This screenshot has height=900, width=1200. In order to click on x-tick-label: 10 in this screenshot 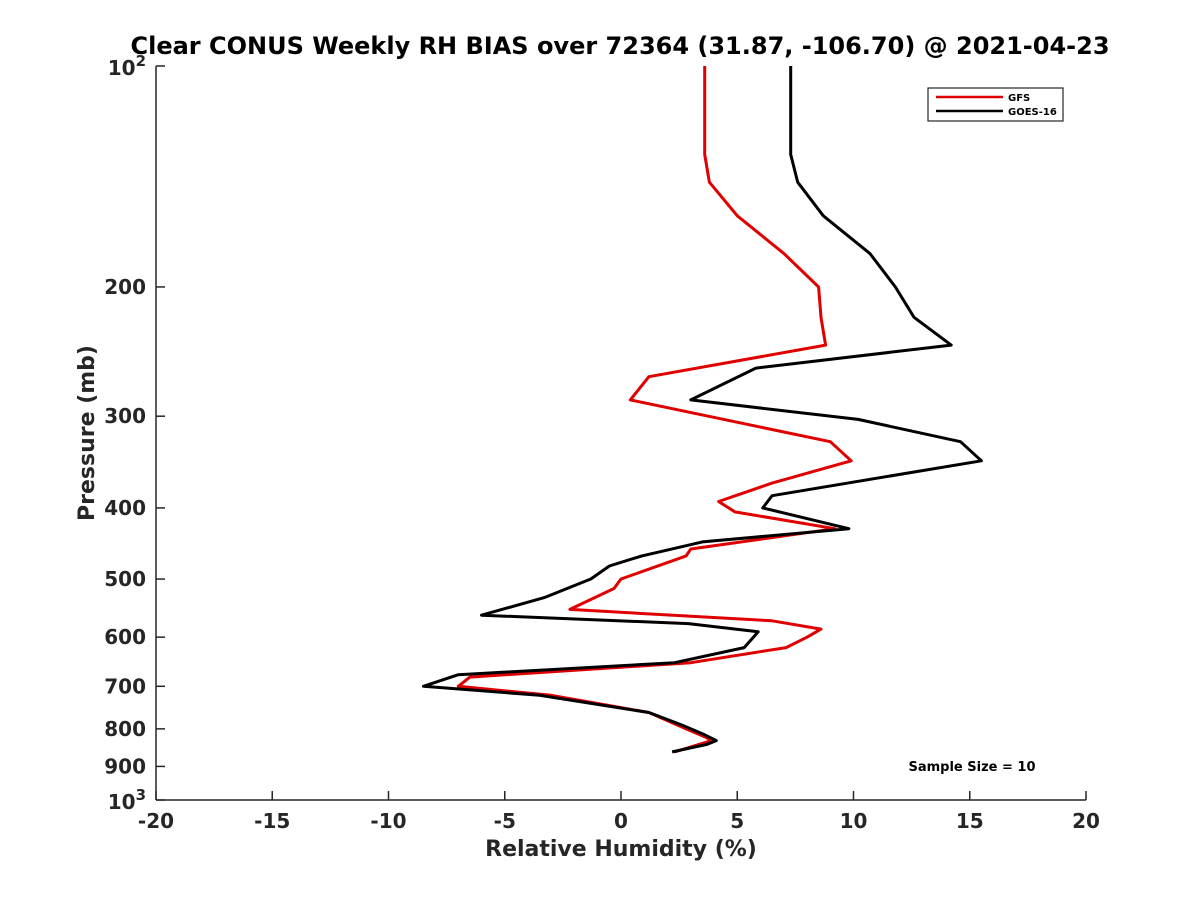, I will do `click(854, 821)`.